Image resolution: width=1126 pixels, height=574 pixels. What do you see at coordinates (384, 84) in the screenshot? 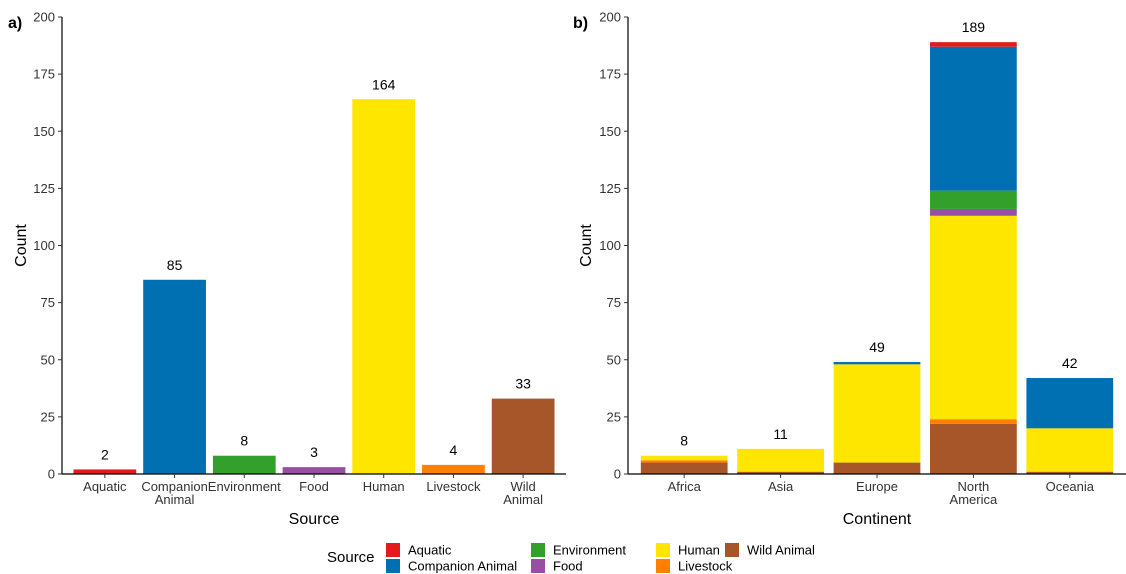
I see `data-label: 164` at bounding box center [384, 84].